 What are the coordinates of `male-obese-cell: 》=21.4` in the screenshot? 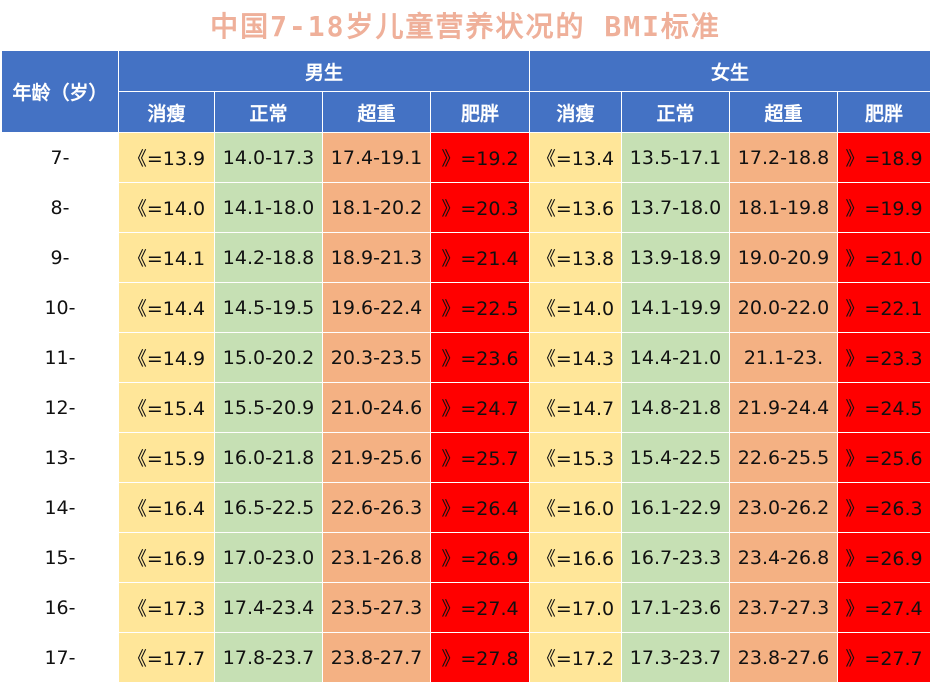 It's located at (480, 257).